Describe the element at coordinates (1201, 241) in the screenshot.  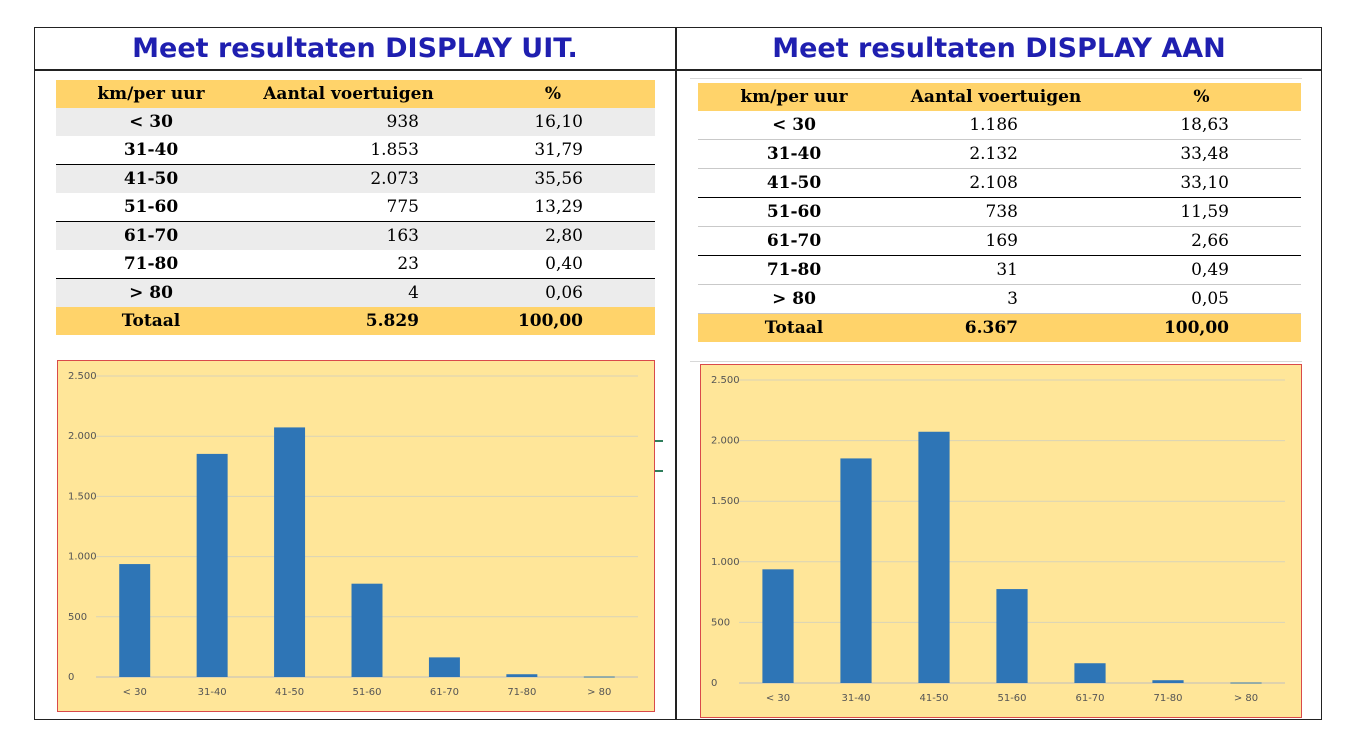
I see `cell-pct: 2,66` at that location.